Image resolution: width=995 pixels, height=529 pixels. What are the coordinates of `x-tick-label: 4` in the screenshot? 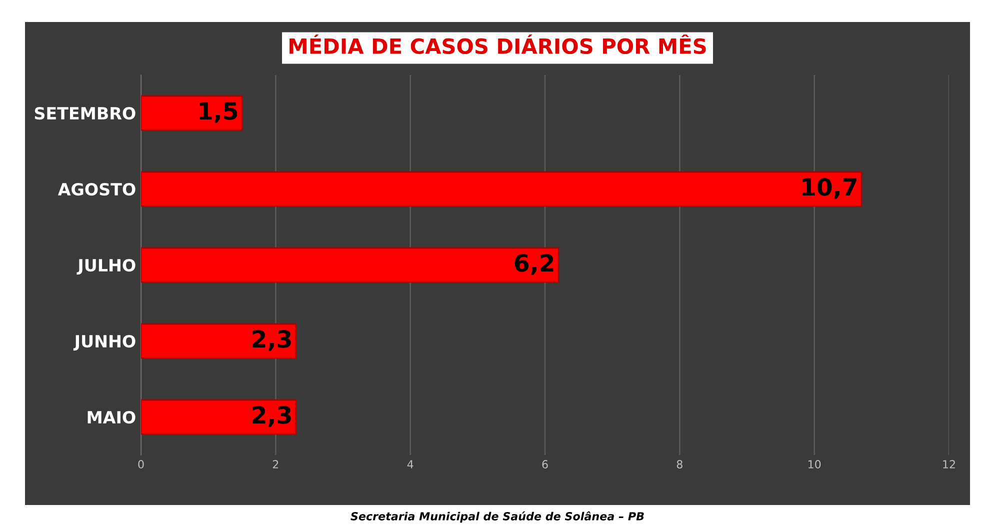 It's located at (410, 464).